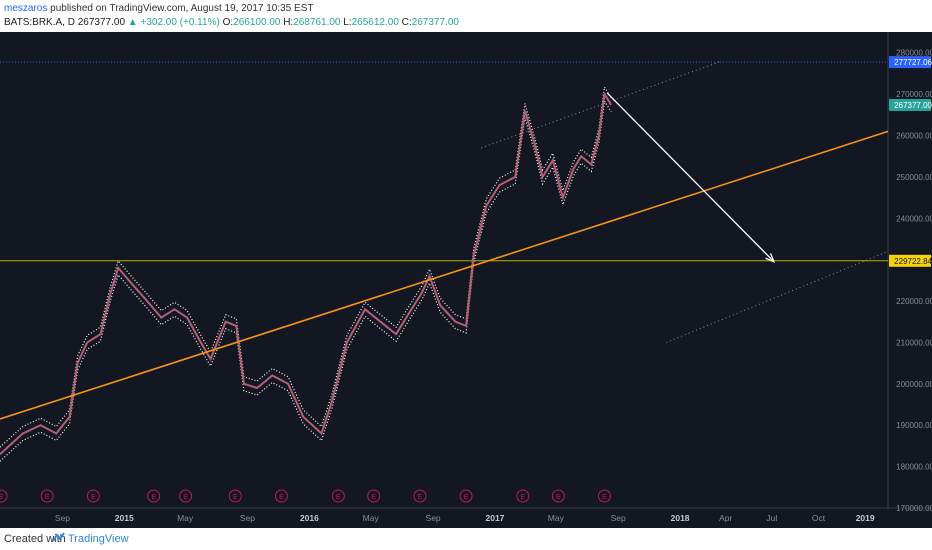 The image size is (932, 550). Describe the element at coordinates (913, 261) in the screenshot. I see `price-axis-tag-label: 229722.84` at that location.